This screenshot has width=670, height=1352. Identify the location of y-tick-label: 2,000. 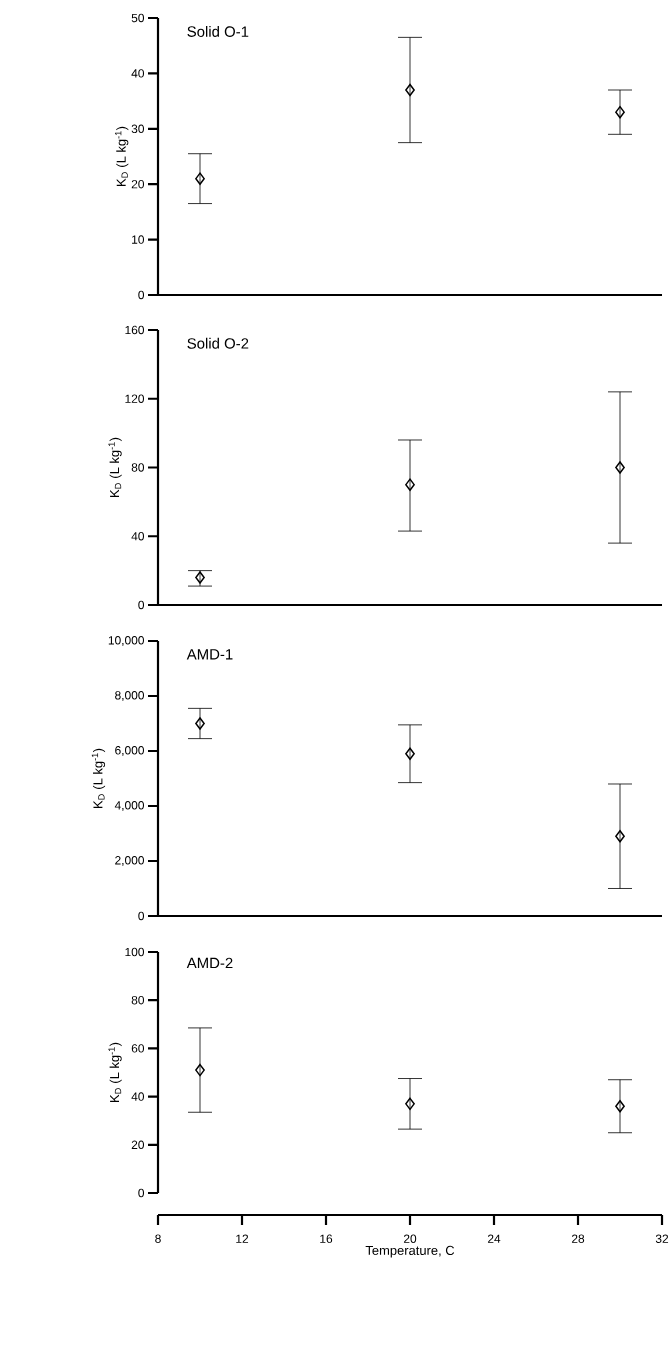
(130, 861).